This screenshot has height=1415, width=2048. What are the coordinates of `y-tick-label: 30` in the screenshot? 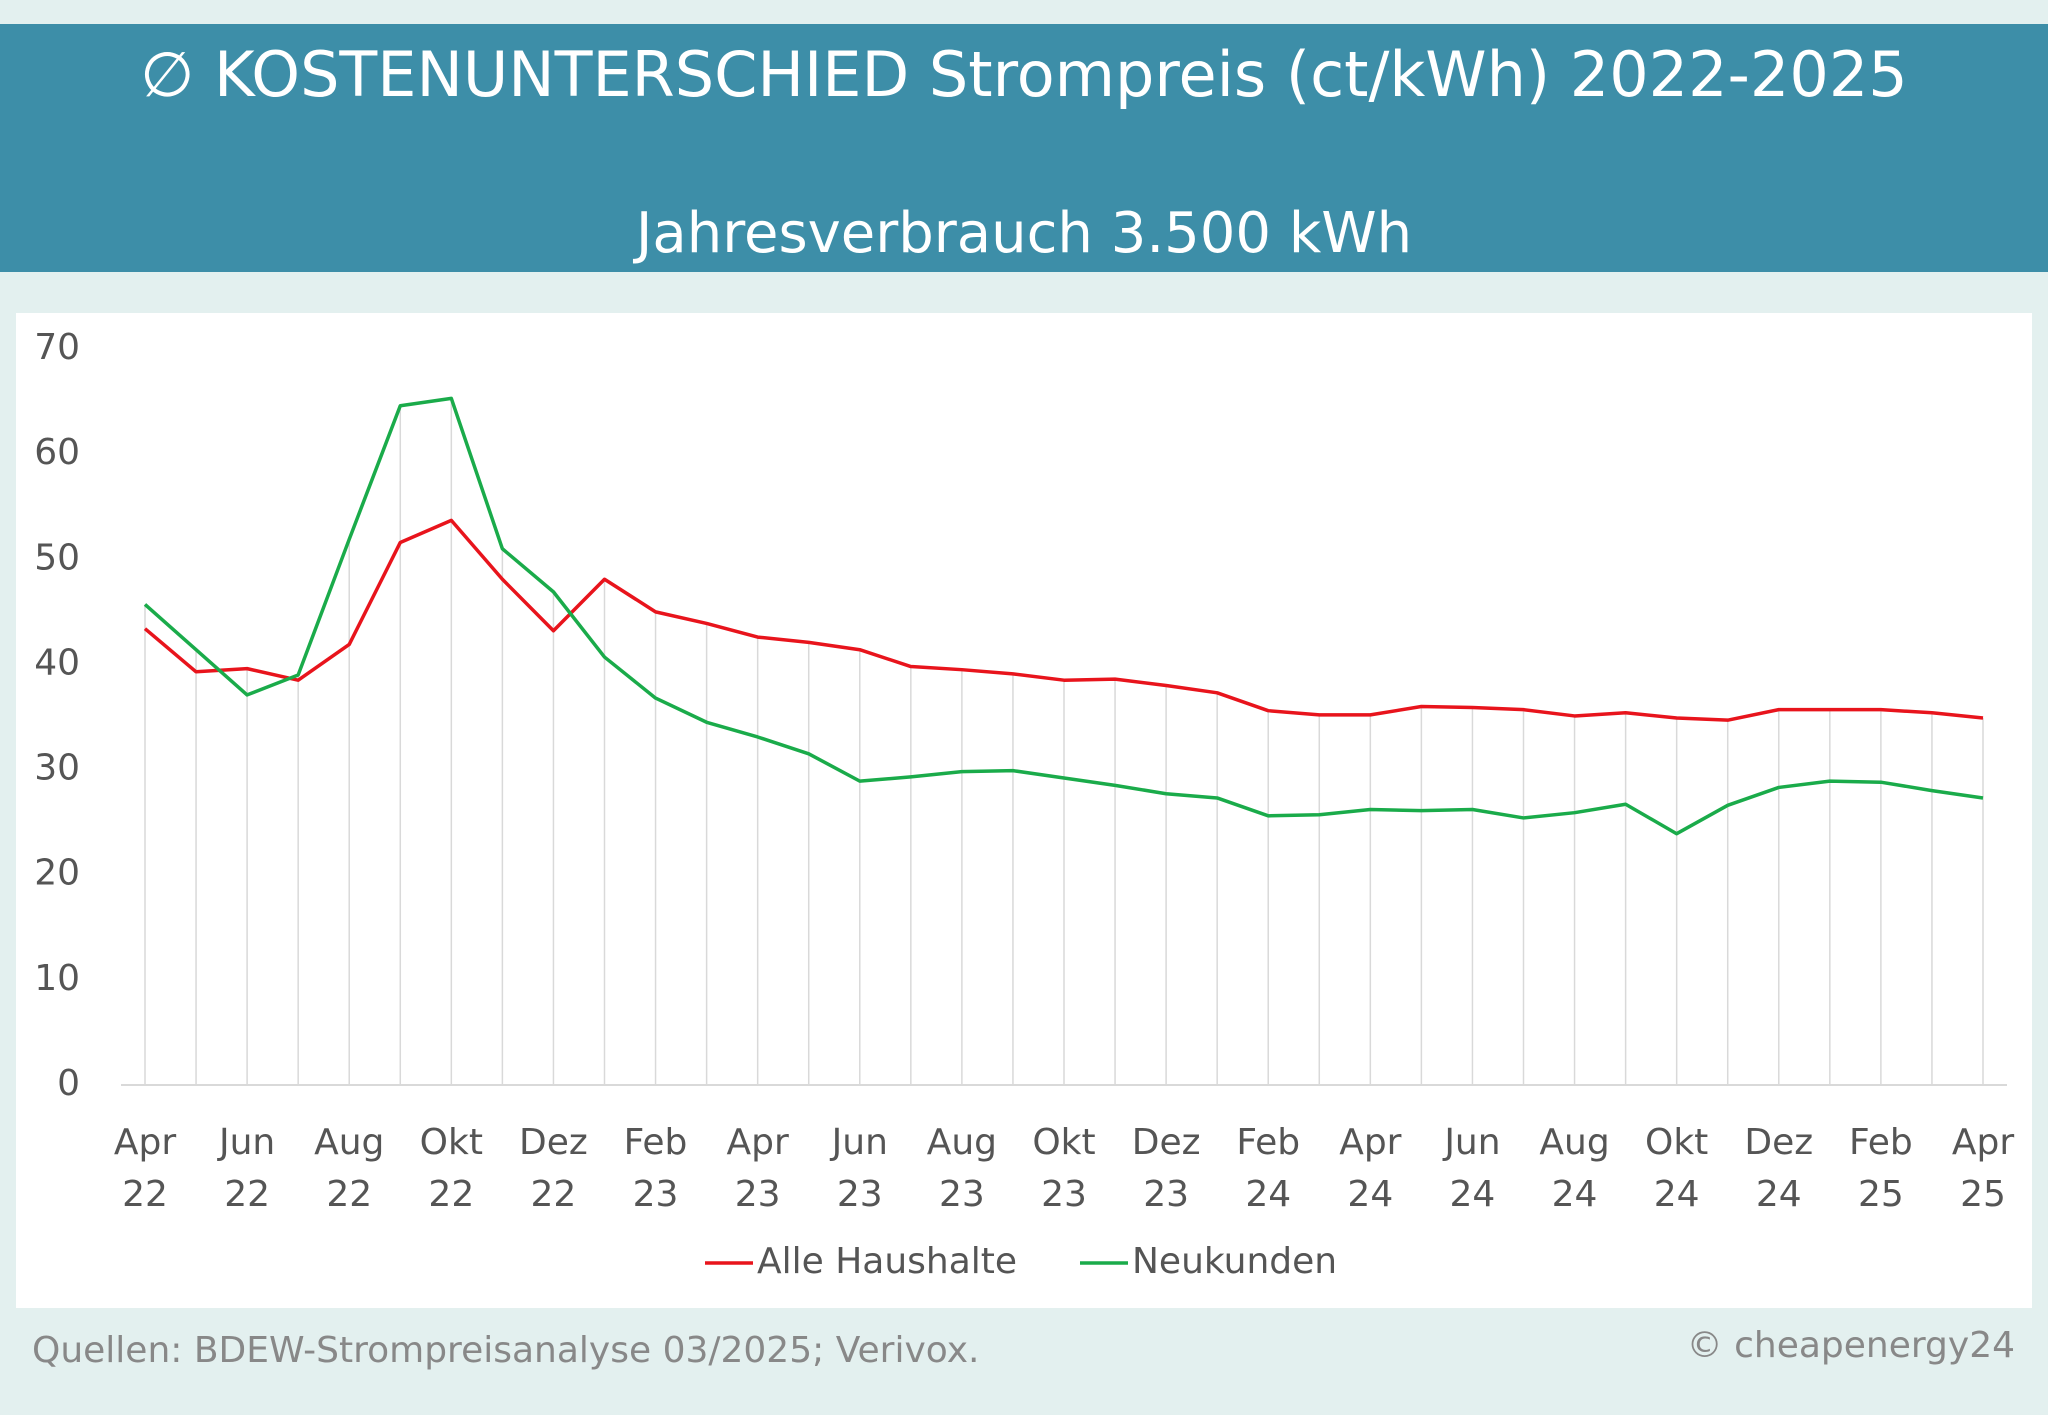 It's located at (57, 768).